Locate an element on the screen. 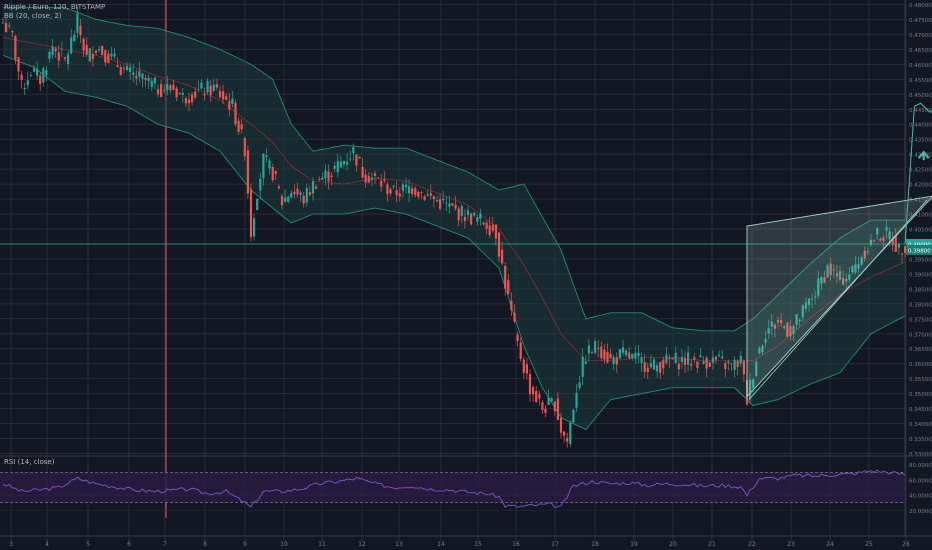 Image resolution: width=932 pixels, height=550 pixels. date-tick-label: 24 is located at coordinates (830, 544).